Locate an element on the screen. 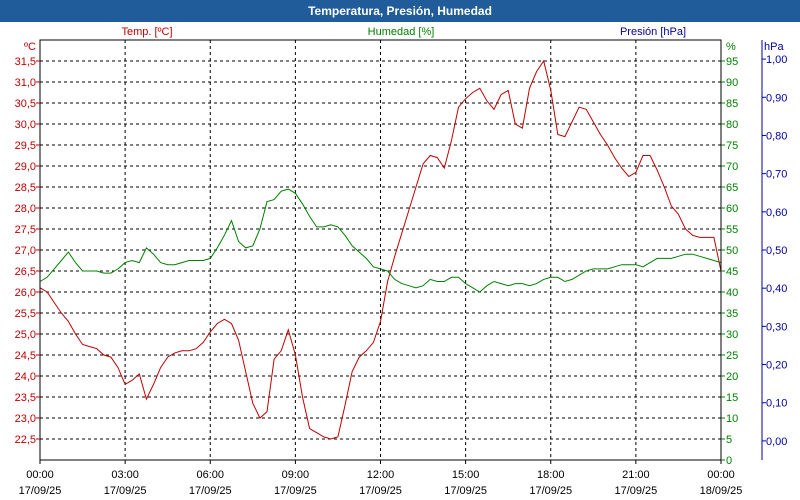  x-tick-time-label: 09:00 is located at coordinates (296, 475).